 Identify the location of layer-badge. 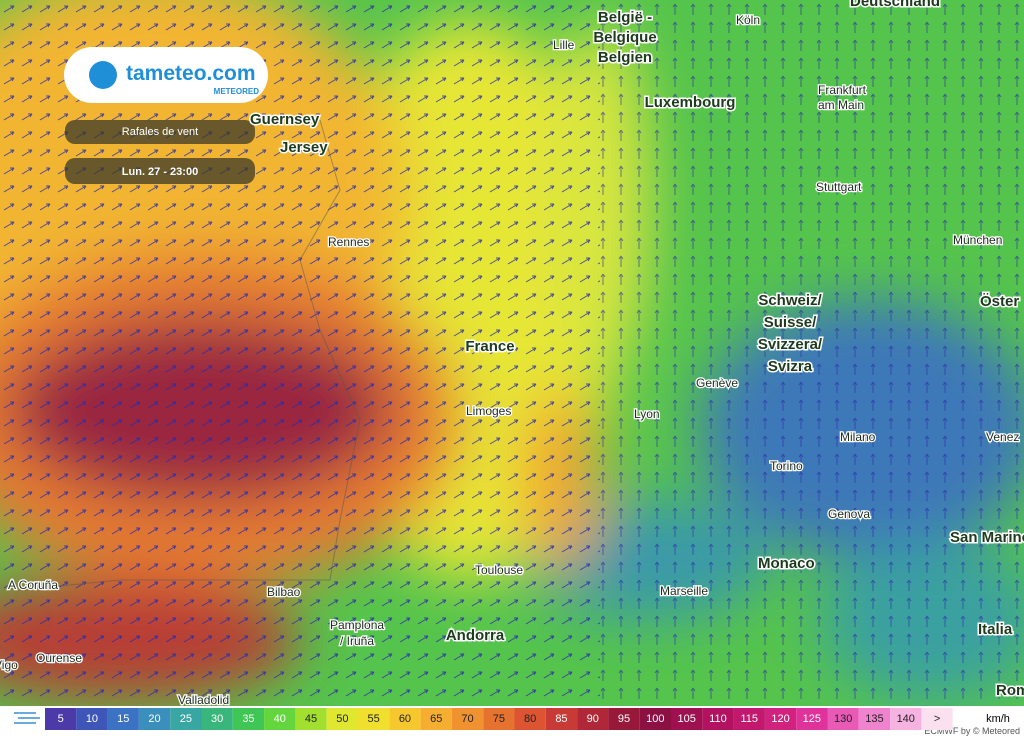
(160, 132).